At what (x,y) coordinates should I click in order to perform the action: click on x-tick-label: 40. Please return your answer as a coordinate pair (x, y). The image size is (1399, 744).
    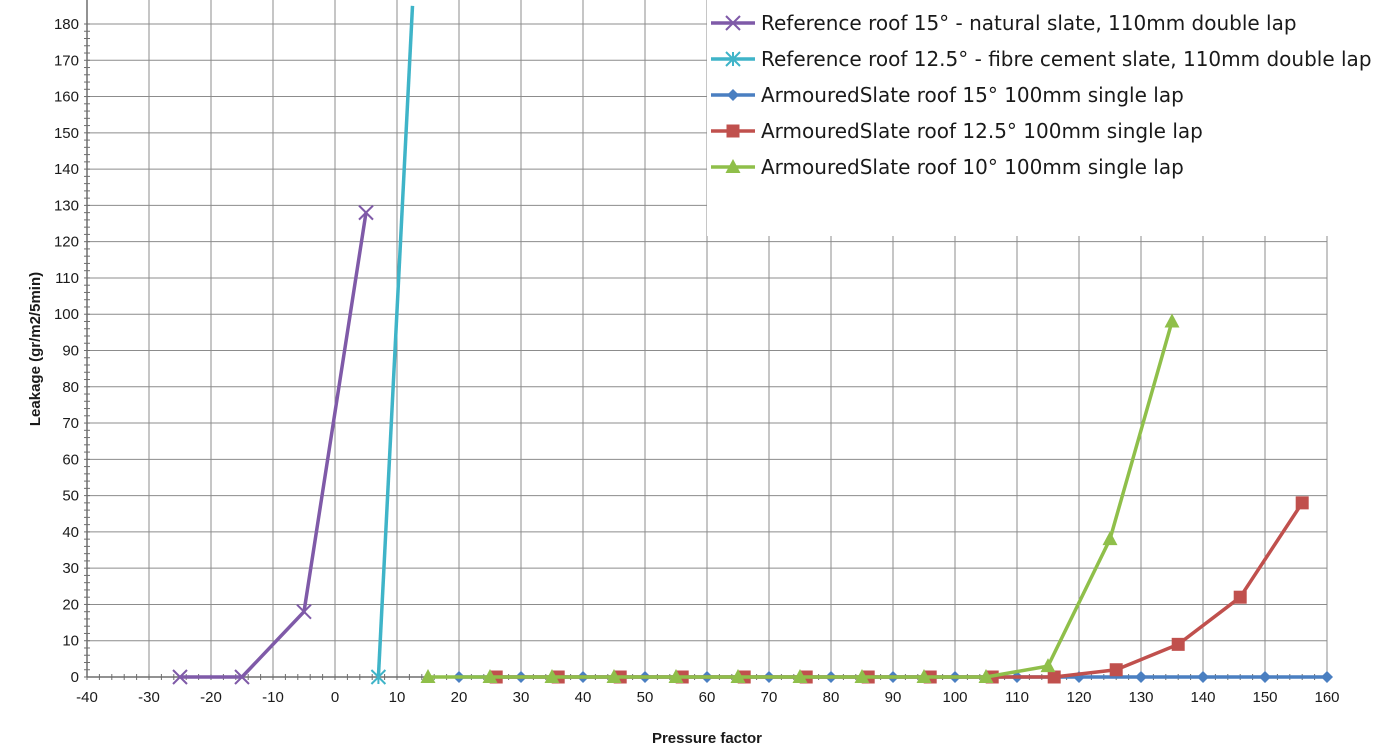
    Looking at the image, I should click on (583, 697).